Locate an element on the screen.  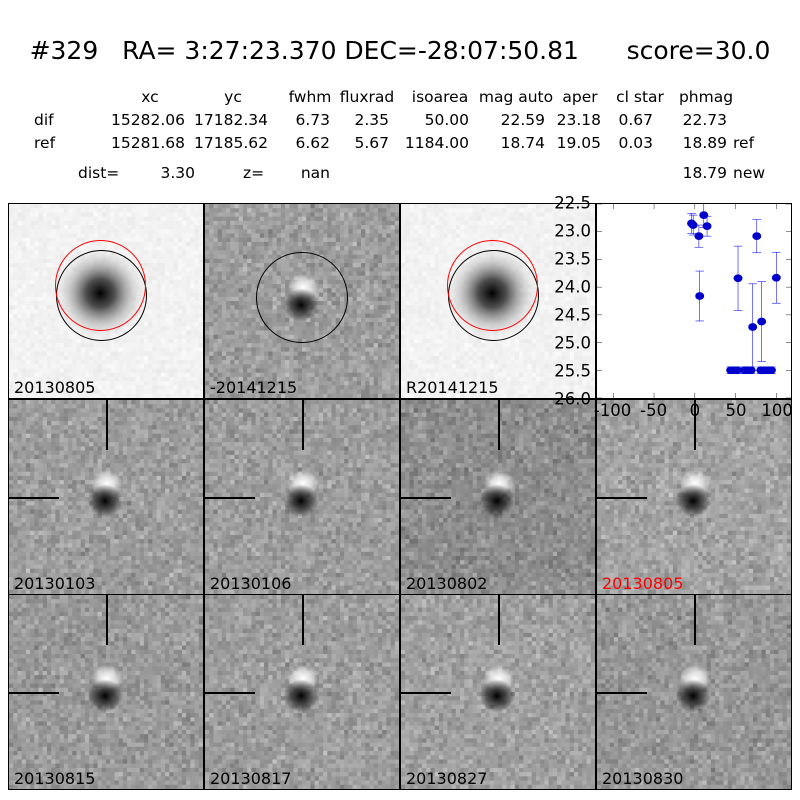
x-tick-label: -50 is located at coordinates (653, 410).